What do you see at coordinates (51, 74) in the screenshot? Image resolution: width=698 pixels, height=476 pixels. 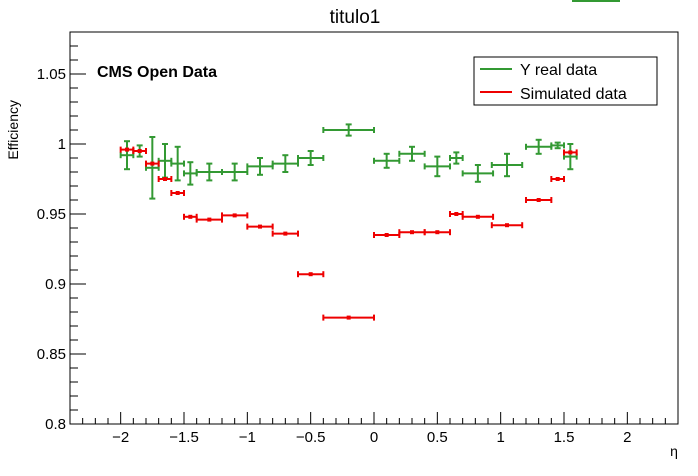 I see `y-tick-label: 1.05` at bounding box center [51, 74].